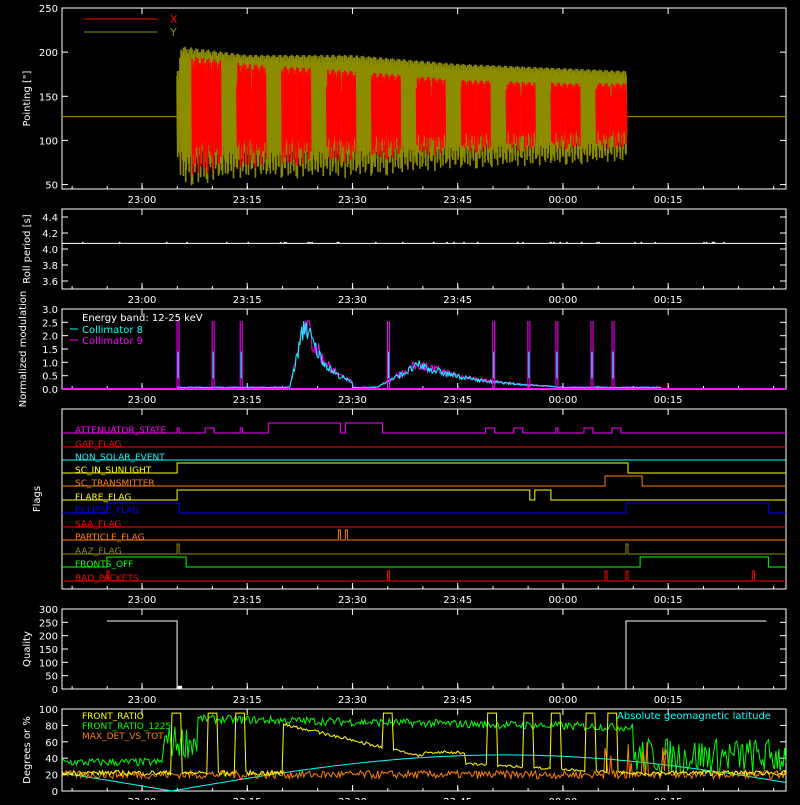 Image resolution: width=800 pixels, height=805 pixels. Describe the element at coordinates (112, 341) in the screenshot. I see `legend-label: Collimator 9` at that location.